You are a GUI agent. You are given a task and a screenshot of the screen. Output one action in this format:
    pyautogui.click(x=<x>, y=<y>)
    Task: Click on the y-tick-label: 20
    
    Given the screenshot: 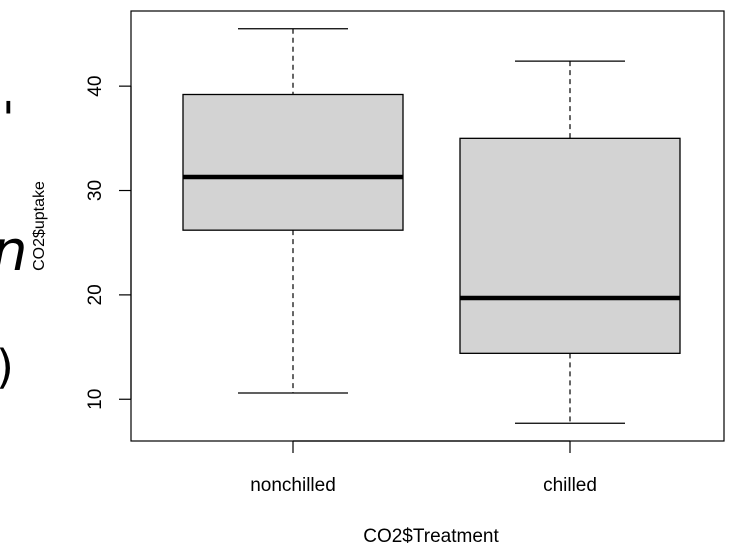 What is the action you would take?
    pyautogui.click(x=95, y=294)
    